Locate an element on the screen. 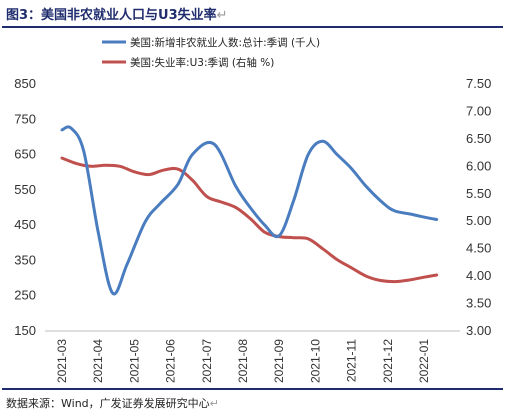  right-tick-label: 3.00 is located at coordinates (478, 330).